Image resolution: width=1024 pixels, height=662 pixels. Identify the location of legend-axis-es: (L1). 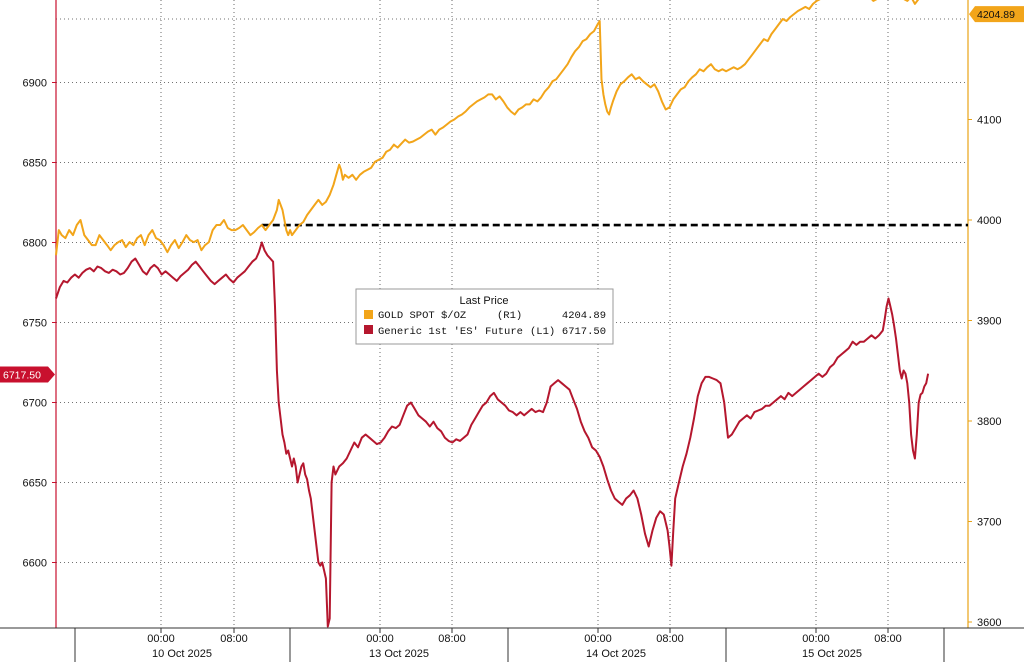
(542, 332).